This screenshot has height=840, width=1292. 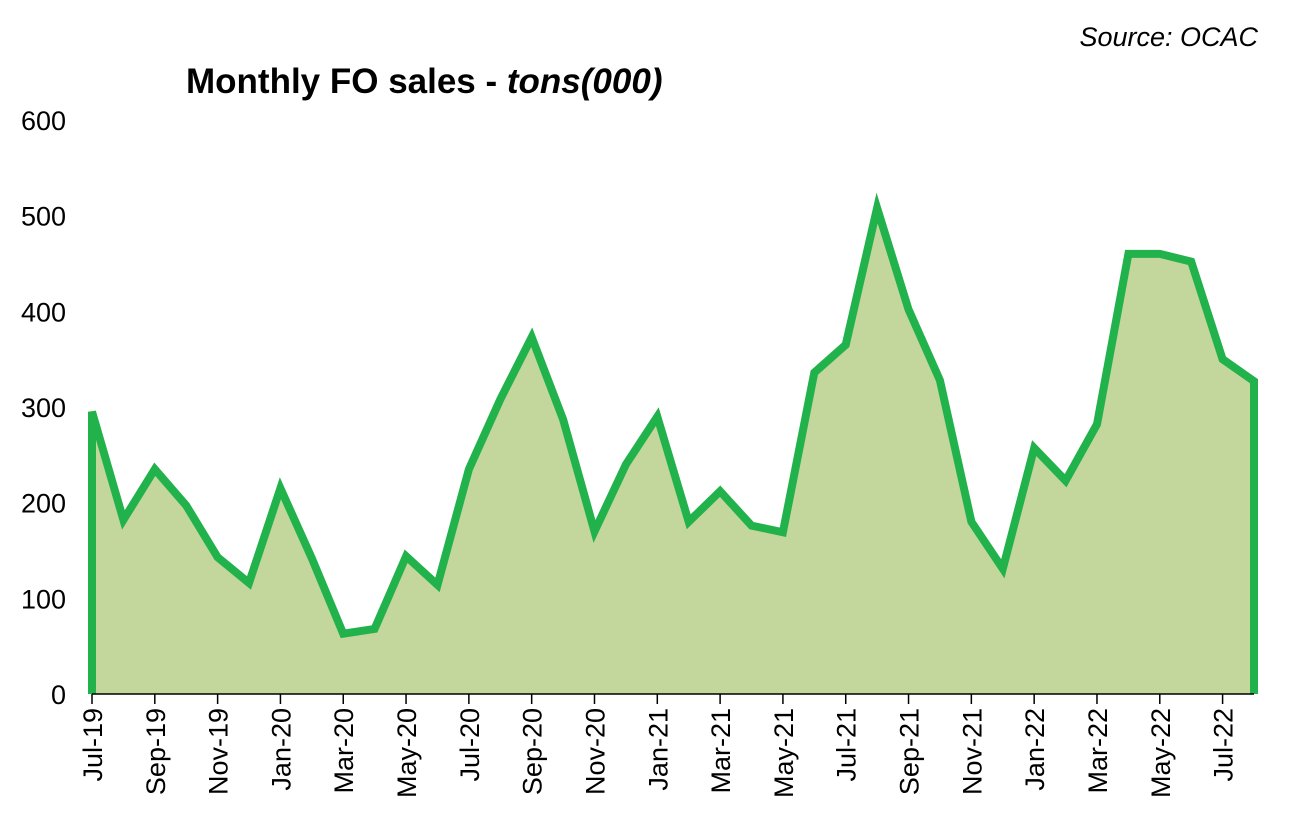 I want to click on chart-title-main: Monthly FO sales -, so click(x=346, y=81).